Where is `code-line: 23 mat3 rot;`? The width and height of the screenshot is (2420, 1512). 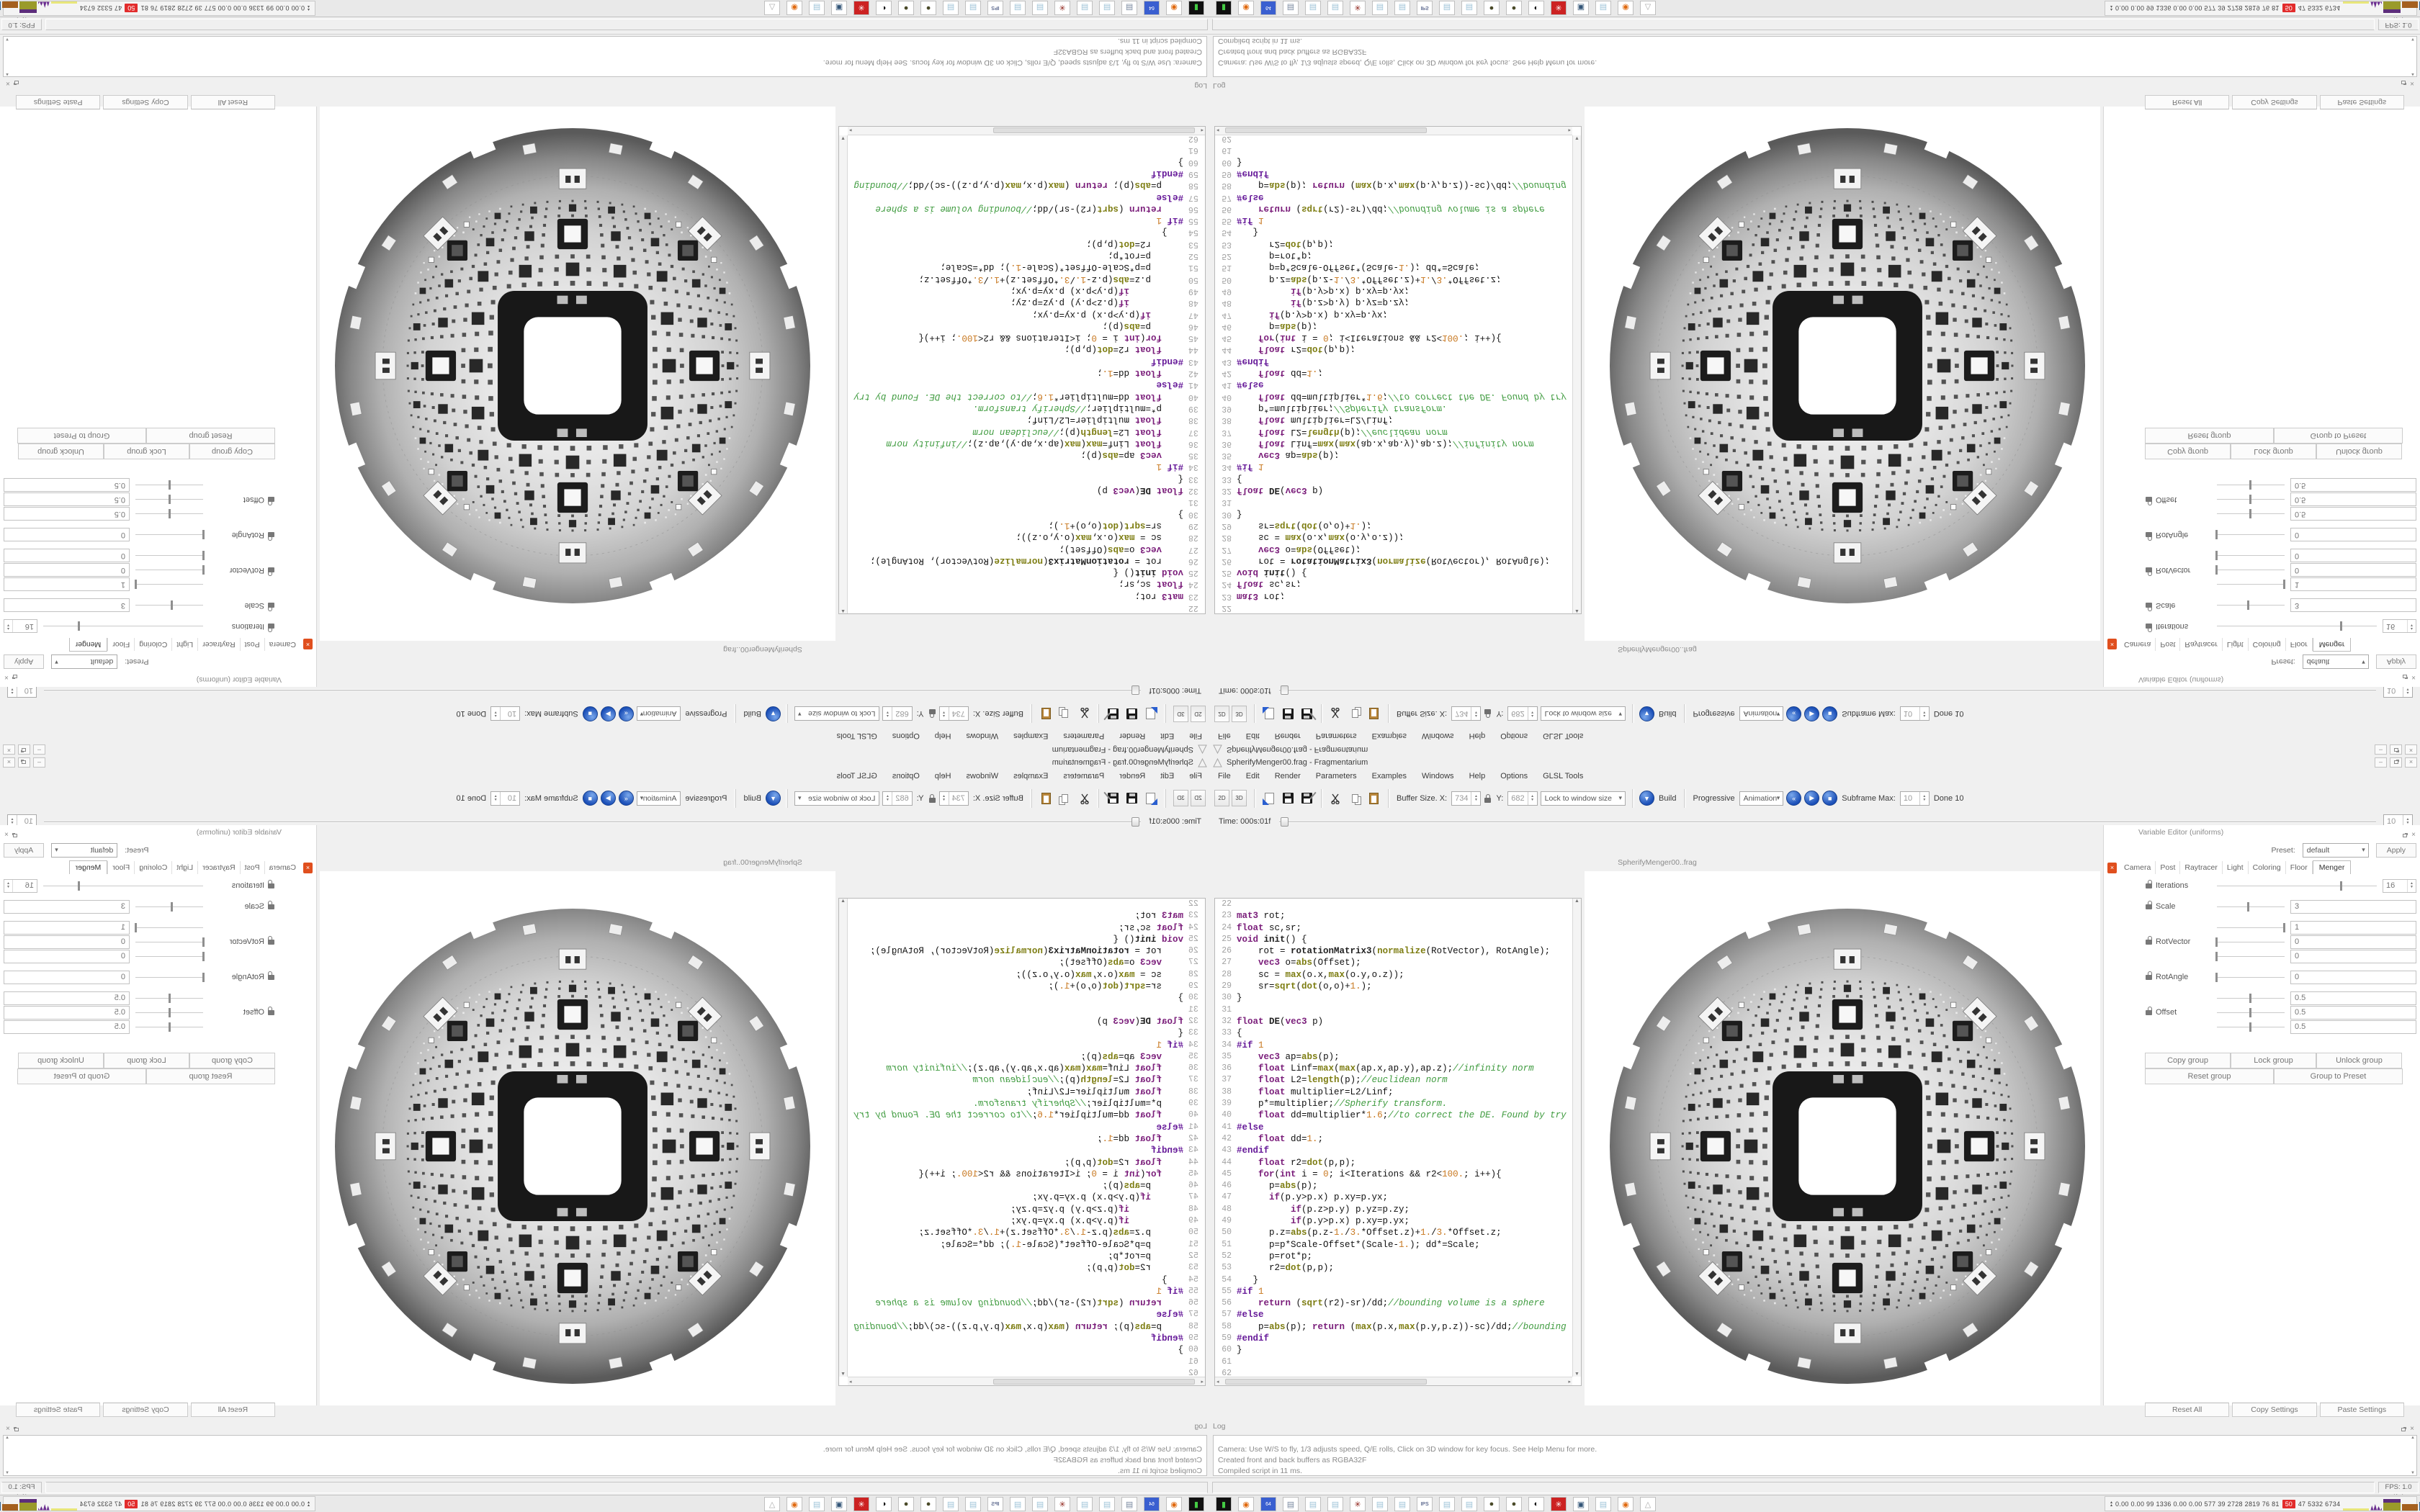
code-line: 23 mat3 rot; is located at coordinates (1026, 916).